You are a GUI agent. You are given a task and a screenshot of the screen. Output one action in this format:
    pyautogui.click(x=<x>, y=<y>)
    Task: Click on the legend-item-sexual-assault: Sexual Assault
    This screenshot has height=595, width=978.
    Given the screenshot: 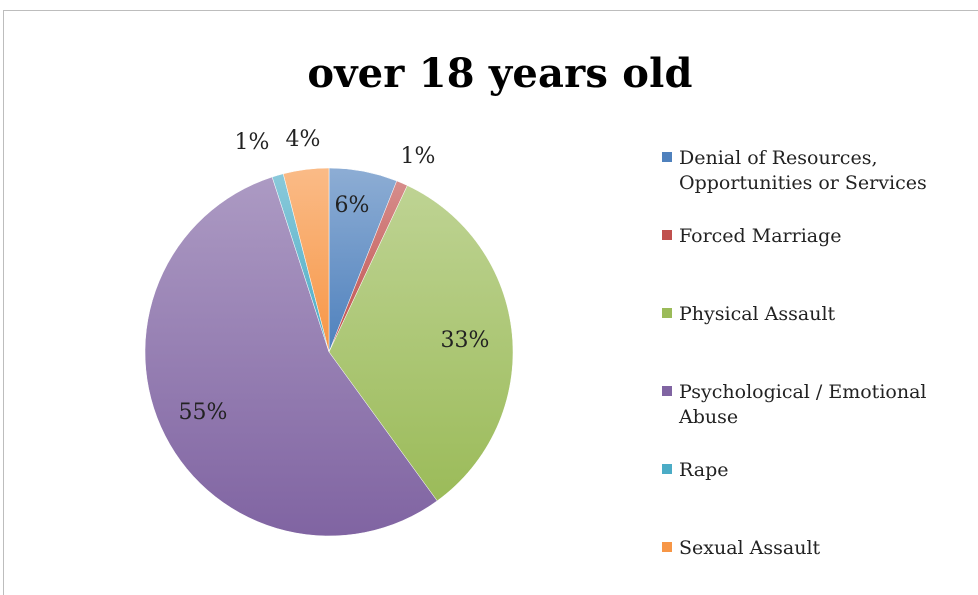 What is the action you would take?
    pyautogui.click(x=741, y=548)
    